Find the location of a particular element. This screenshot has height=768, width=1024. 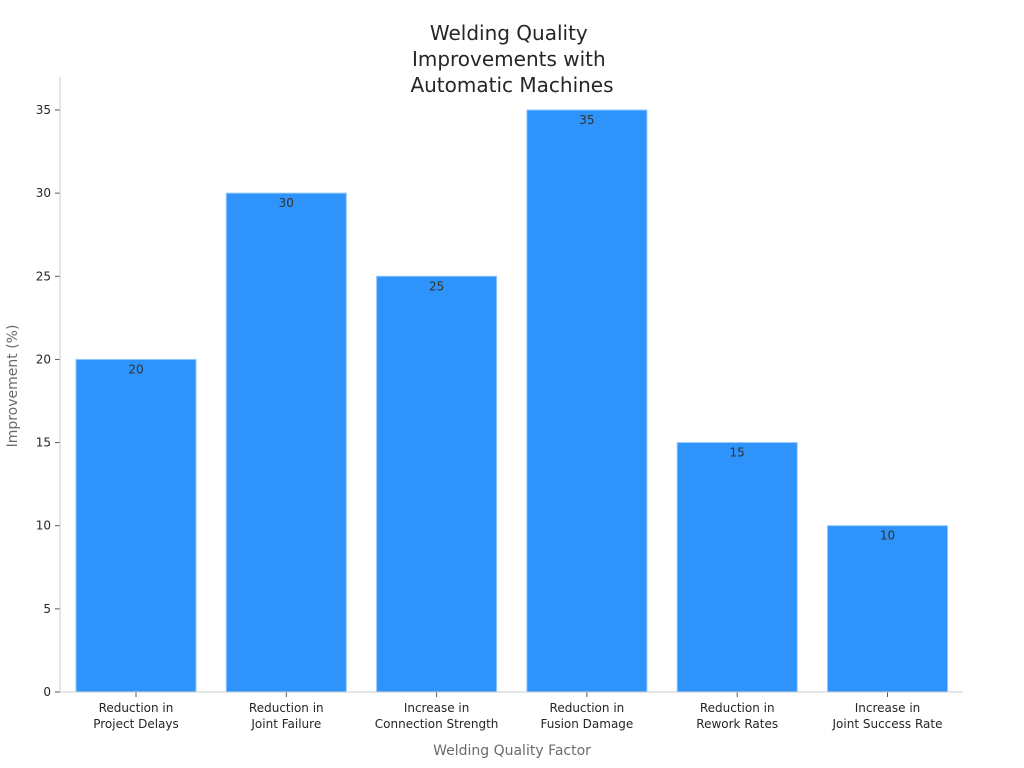

x-tick-label: Reduction in Joint Failure is located at coordinates (286, 716).